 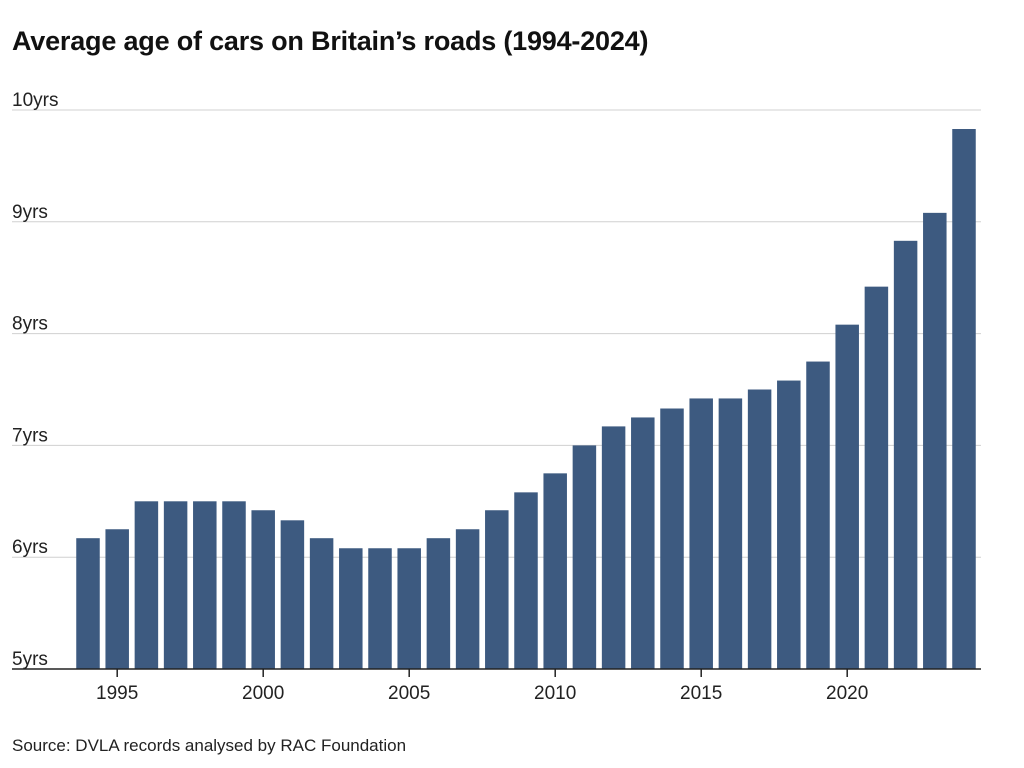 I want to click on y-tick-label-9: 9yrs, so click(x=30, y=212).